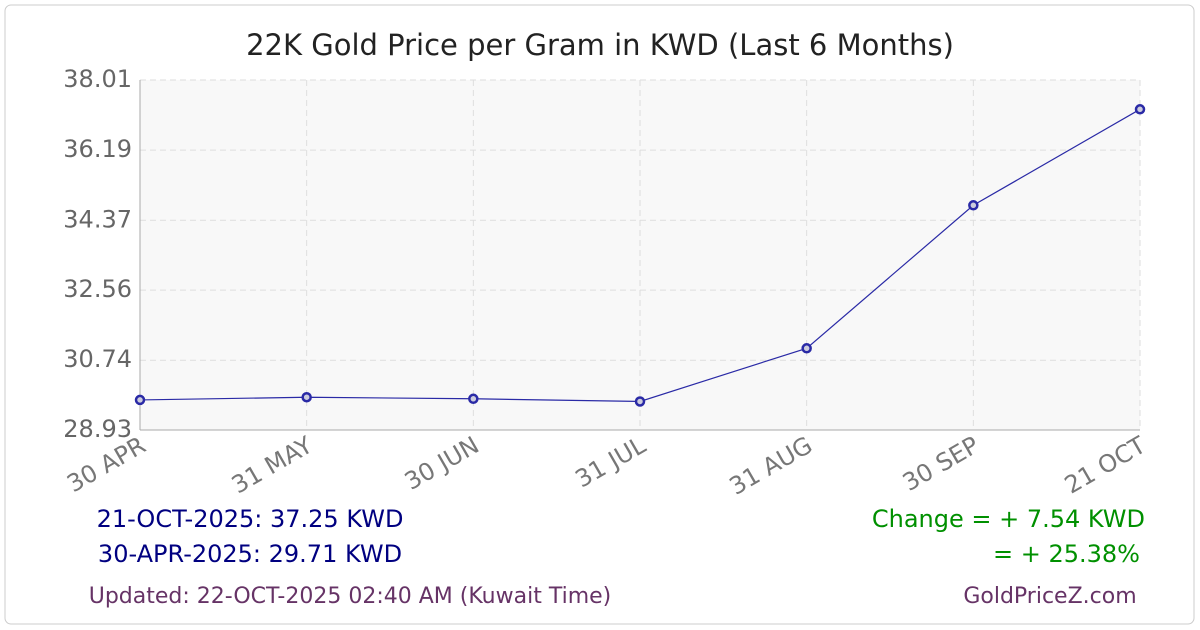  I want to click on y-tick-label: 38.01, so click(97, 79).